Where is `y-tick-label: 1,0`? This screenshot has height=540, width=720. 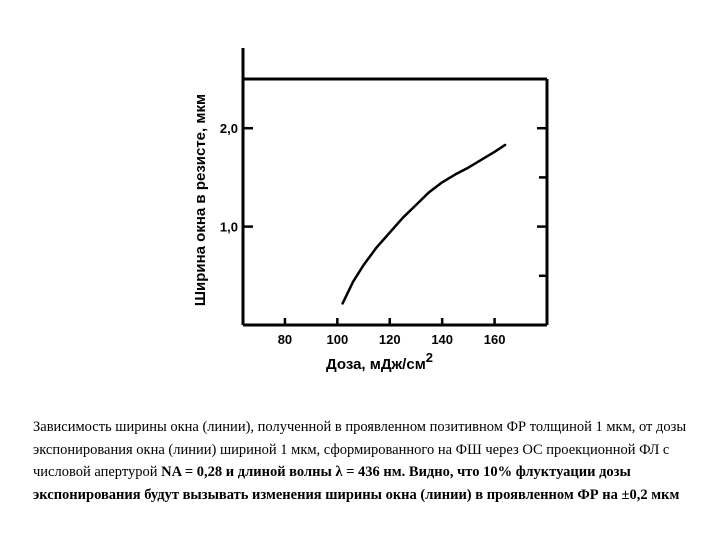 y-tick-label: 1,0 is located at coordinates (229, 227).